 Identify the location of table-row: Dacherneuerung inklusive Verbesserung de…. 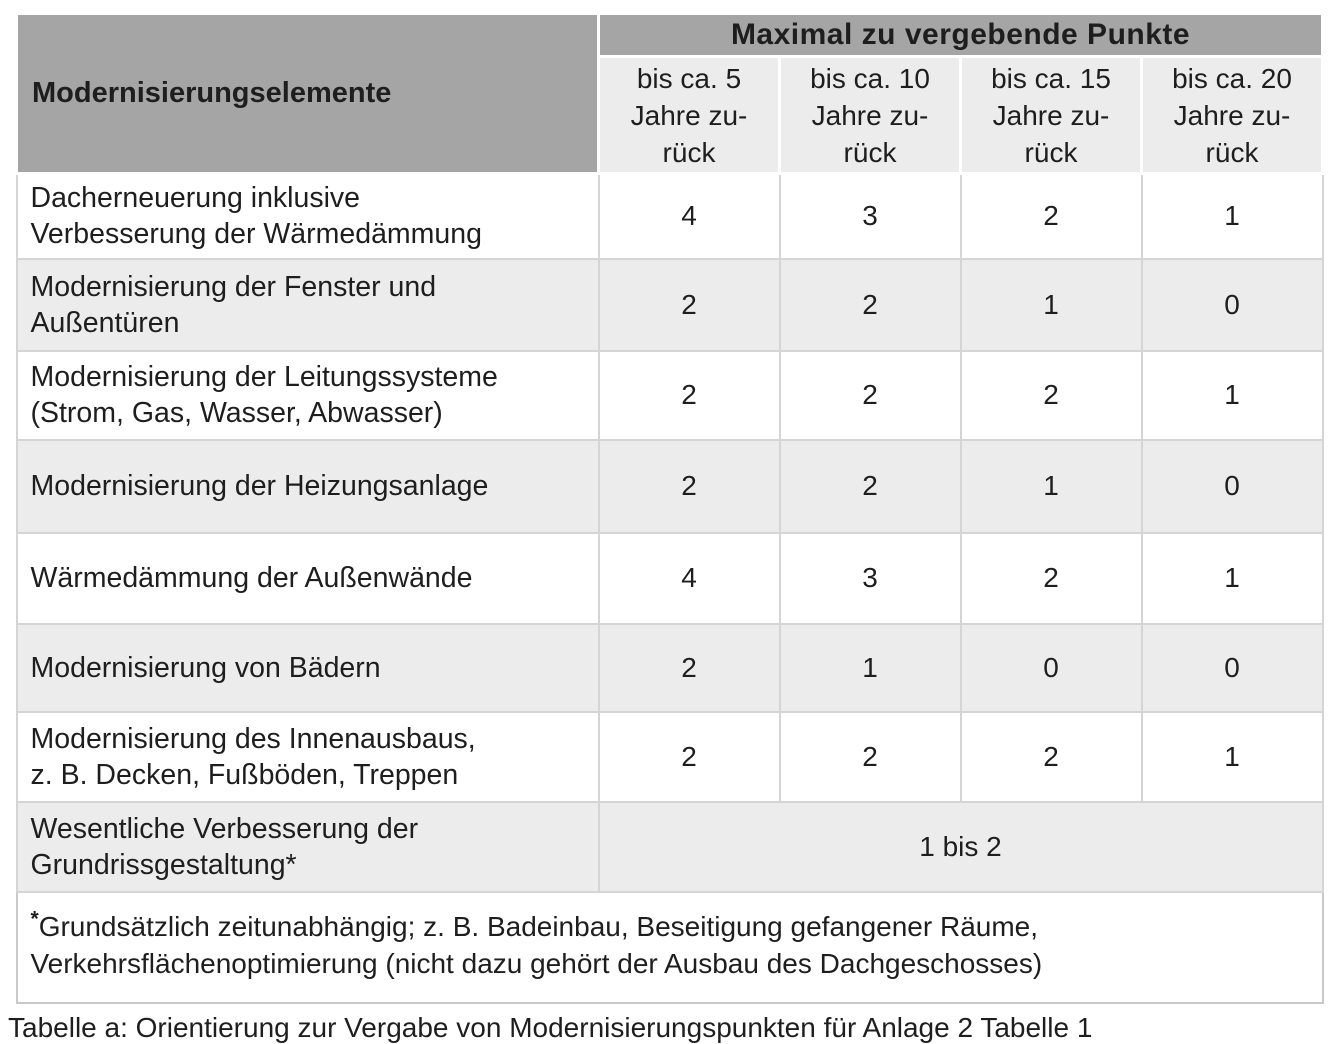
(669, 216).